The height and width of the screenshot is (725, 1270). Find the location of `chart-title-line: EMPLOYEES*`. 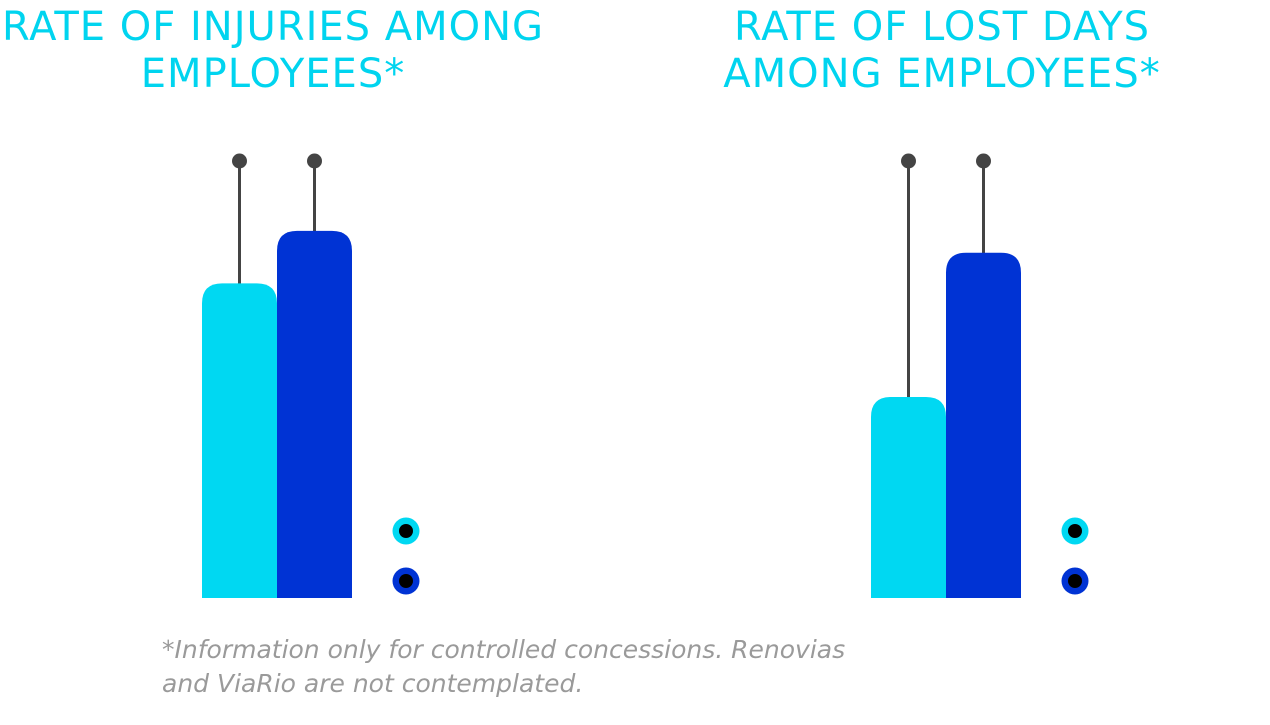

chart-title-line: EMPLOYEES* is located at coordinates (273, 74).